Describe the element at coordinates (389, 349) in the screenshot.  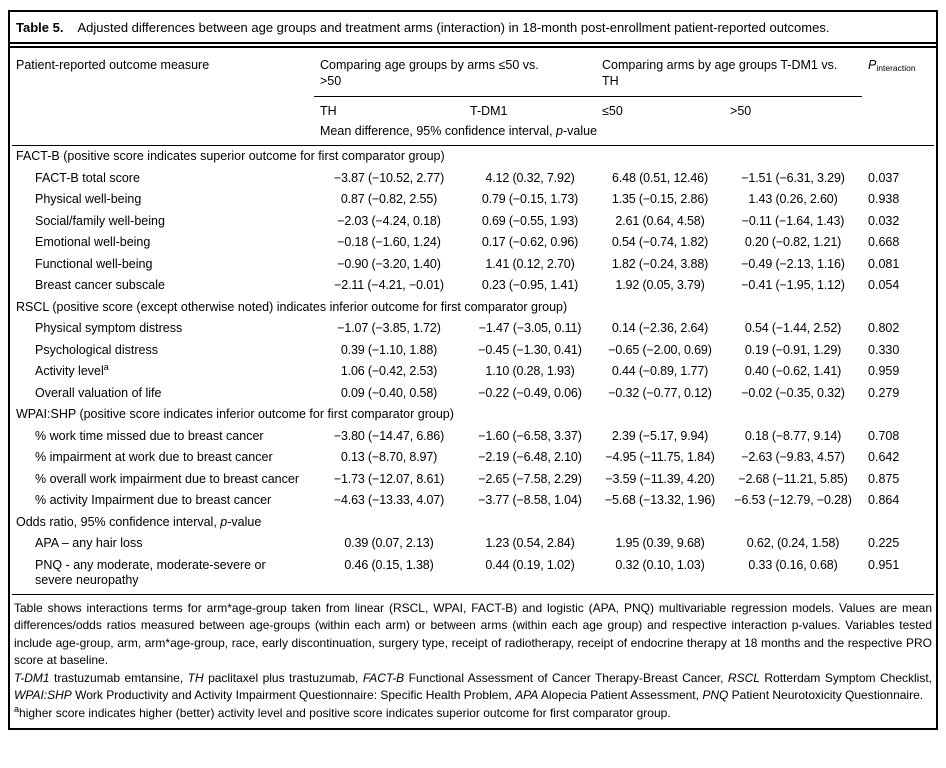
I see `estimate-value: 0.39 (−1.10, 1.88)` at that location.